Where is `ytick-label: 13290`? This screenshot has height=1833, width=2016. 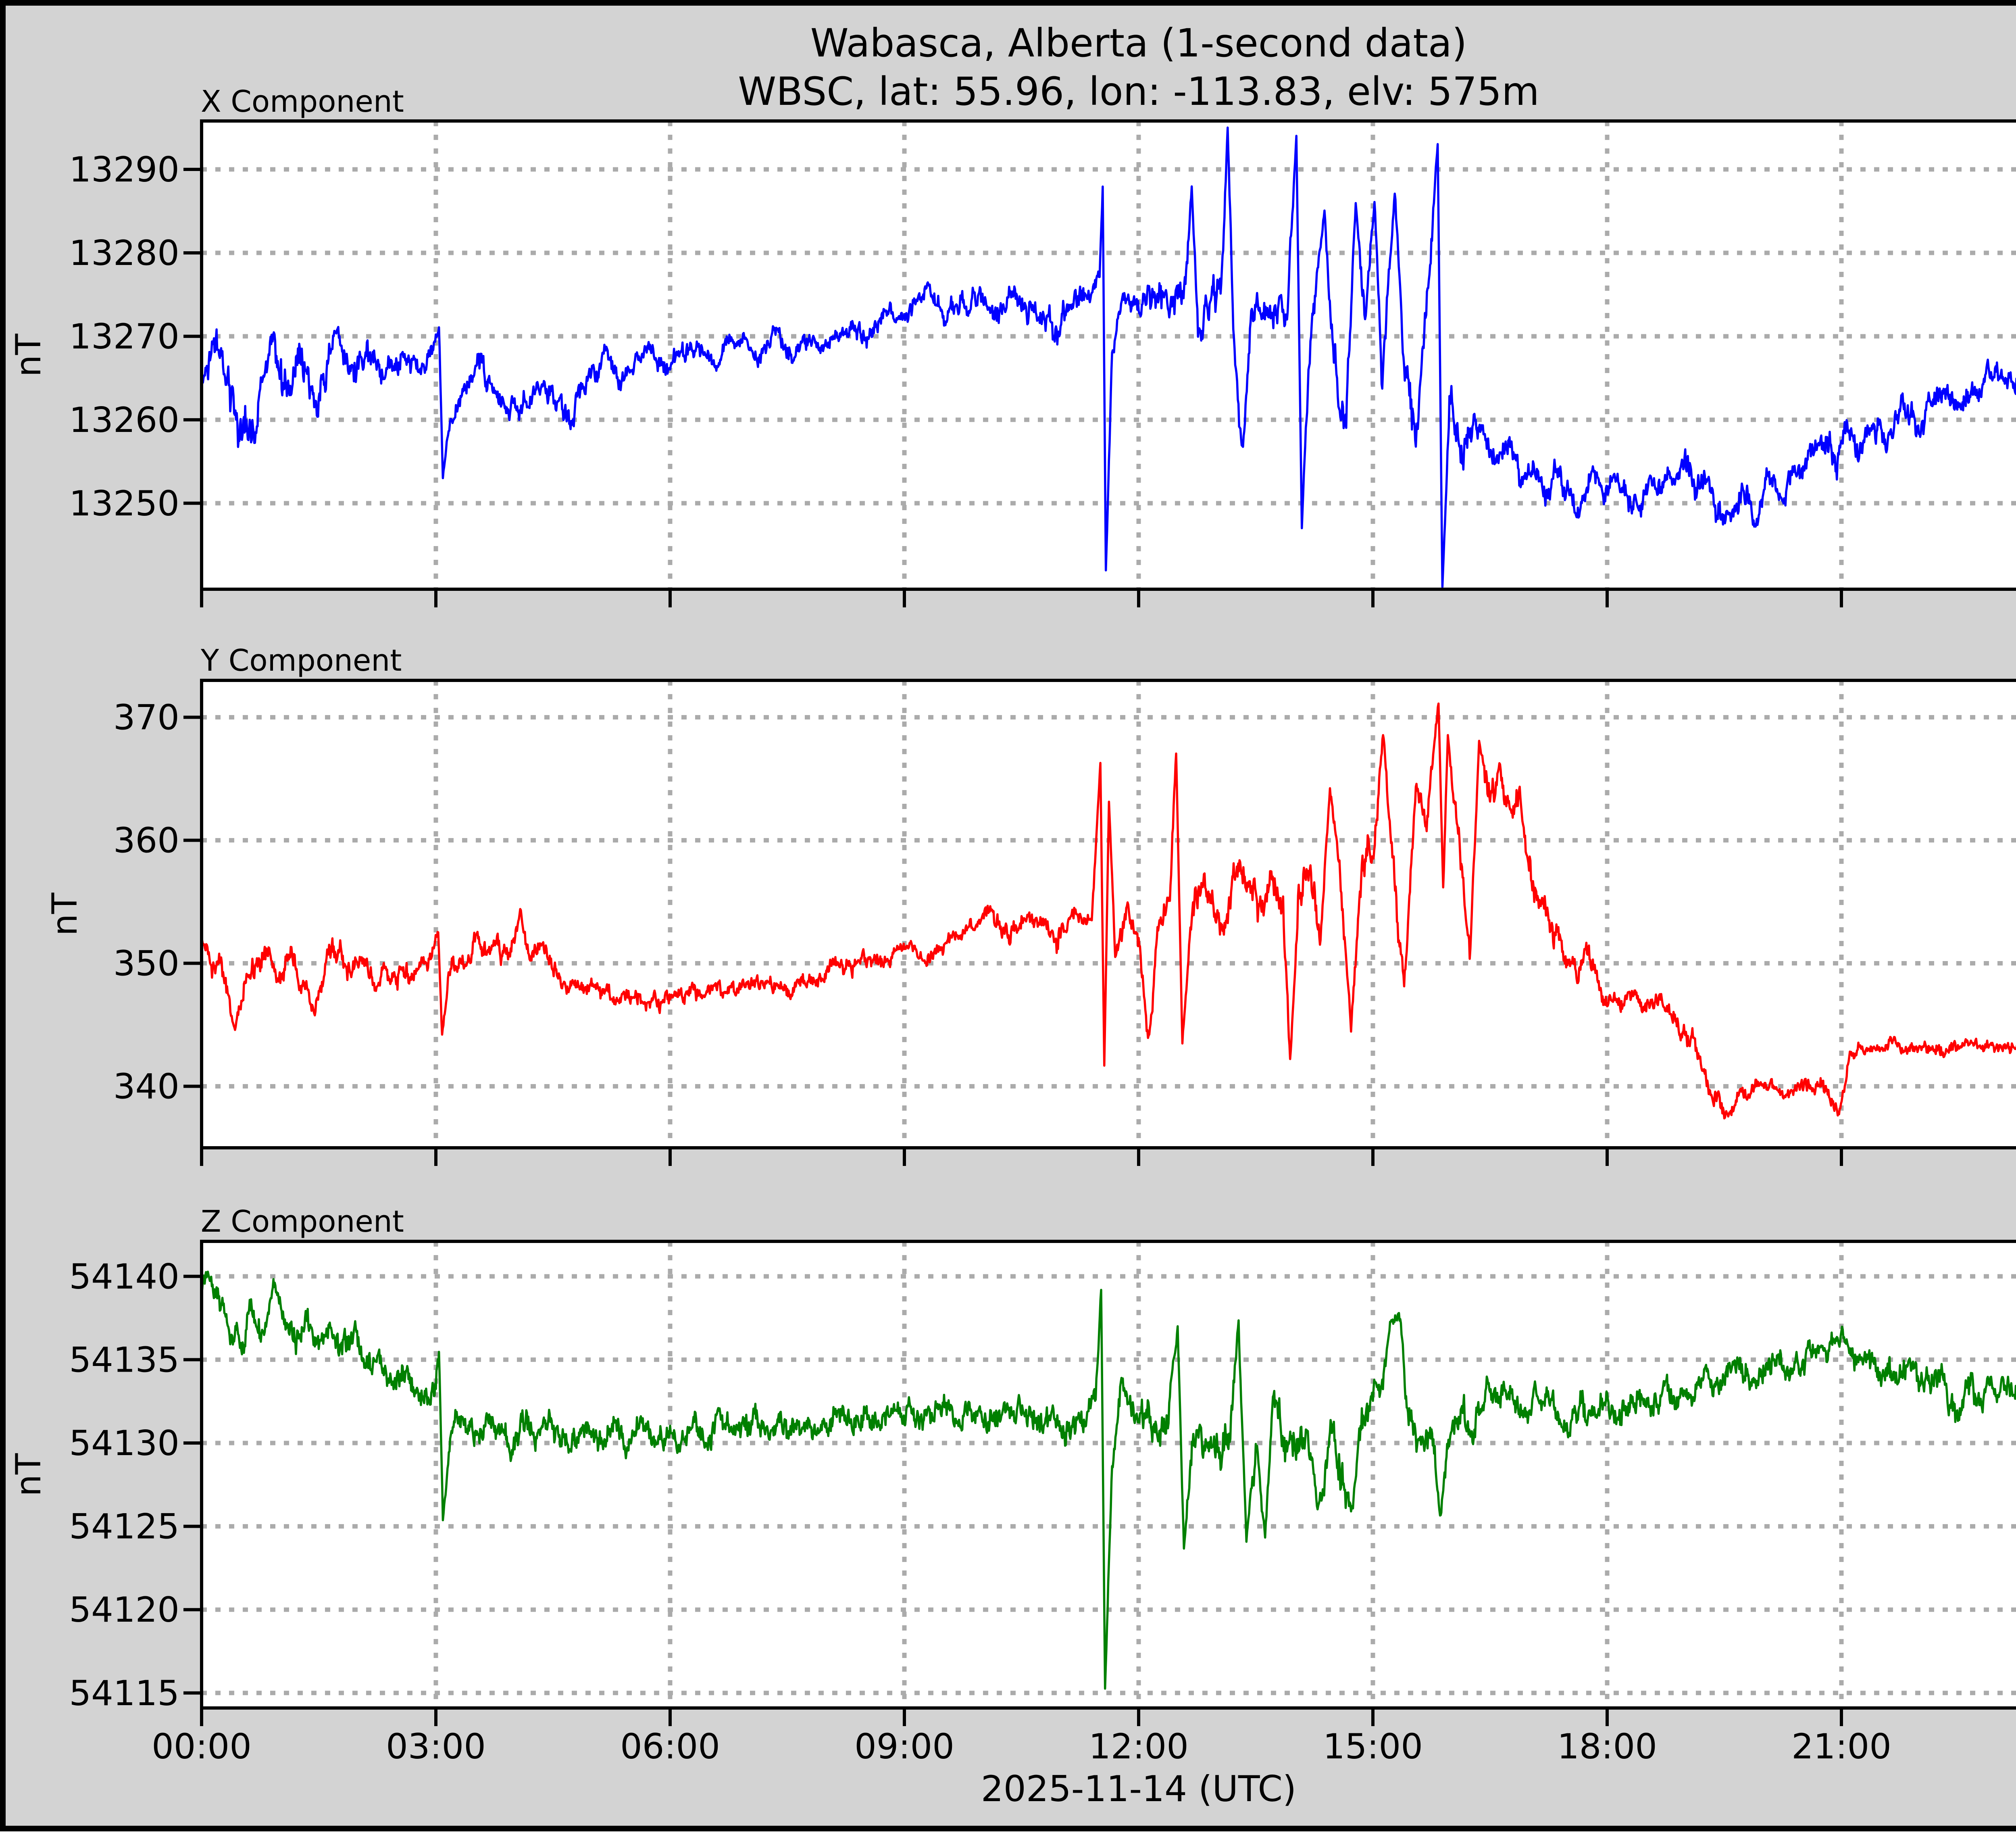
ytick-label: 13290 is located at coordinates (124, 170).